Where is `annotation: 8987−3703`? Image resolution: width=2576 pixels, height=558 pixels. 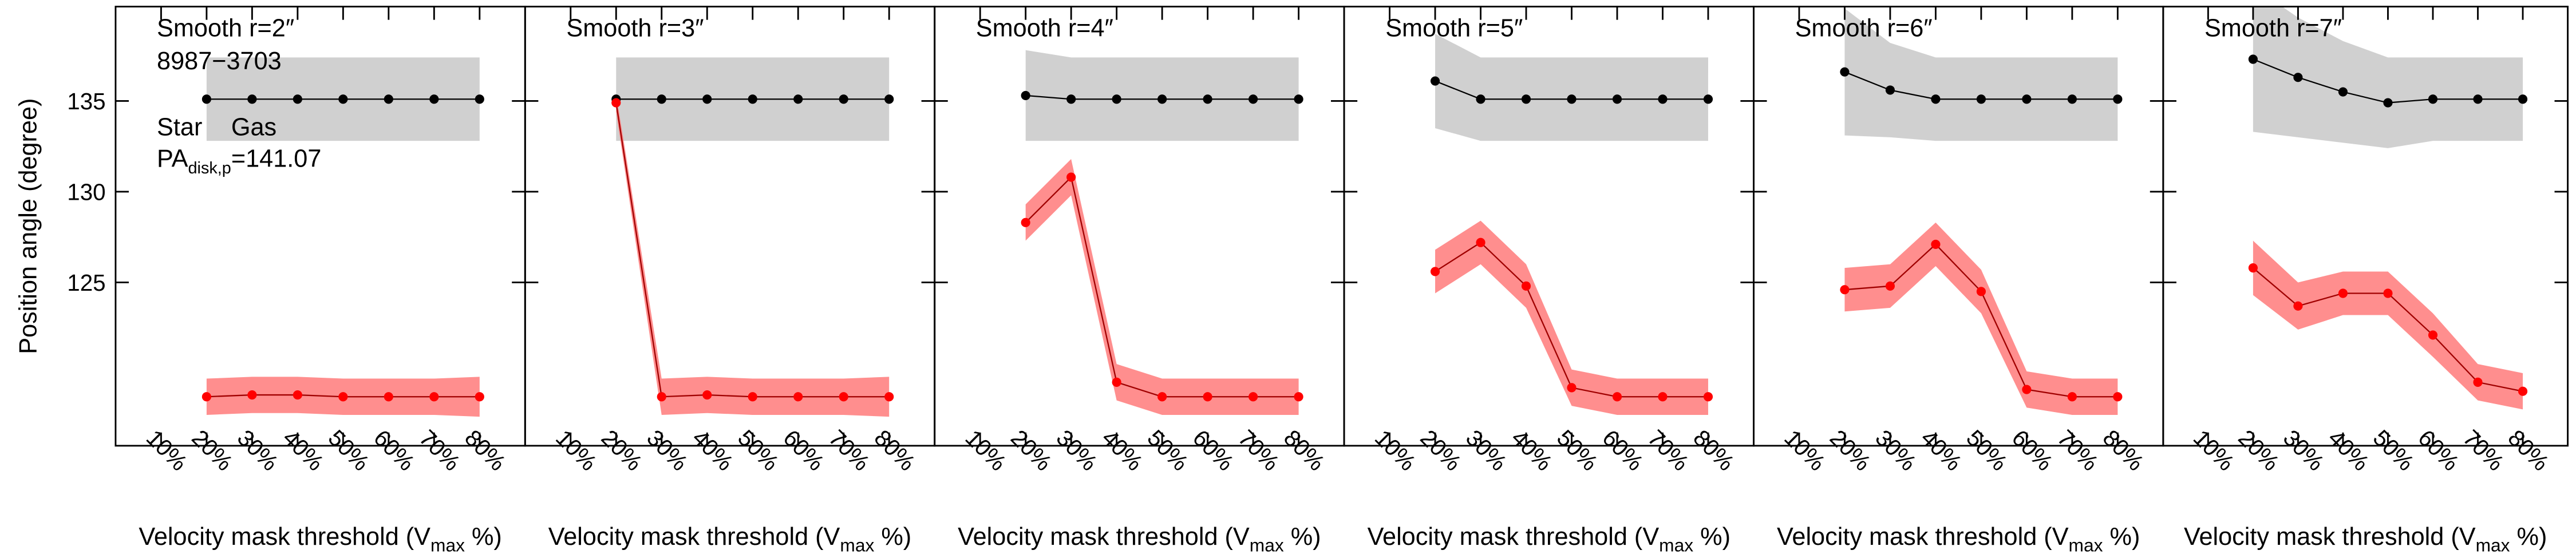 annotation: 8987−3703 is located at coordinates (219, 61).